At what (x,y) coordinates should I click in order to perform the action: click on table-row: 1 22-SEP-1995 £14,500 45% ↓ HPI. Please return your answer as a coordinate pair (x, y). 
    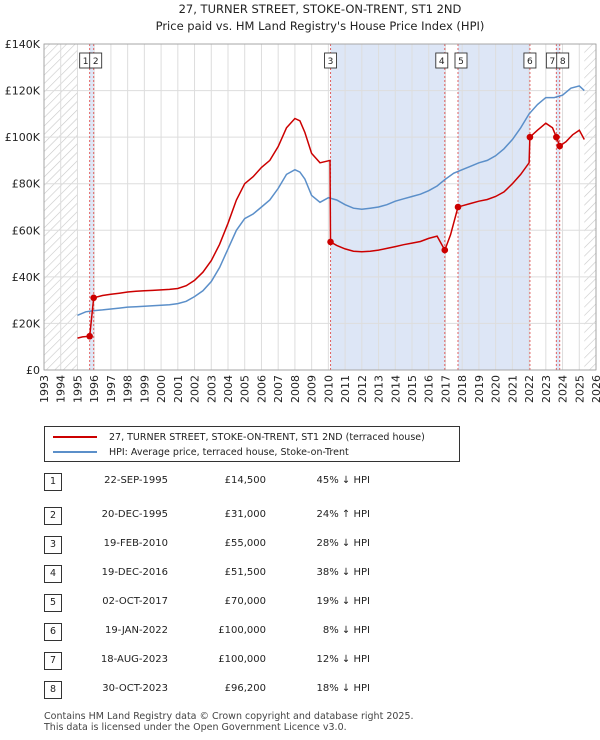
    Looking at the image, I should click on (254, 482).